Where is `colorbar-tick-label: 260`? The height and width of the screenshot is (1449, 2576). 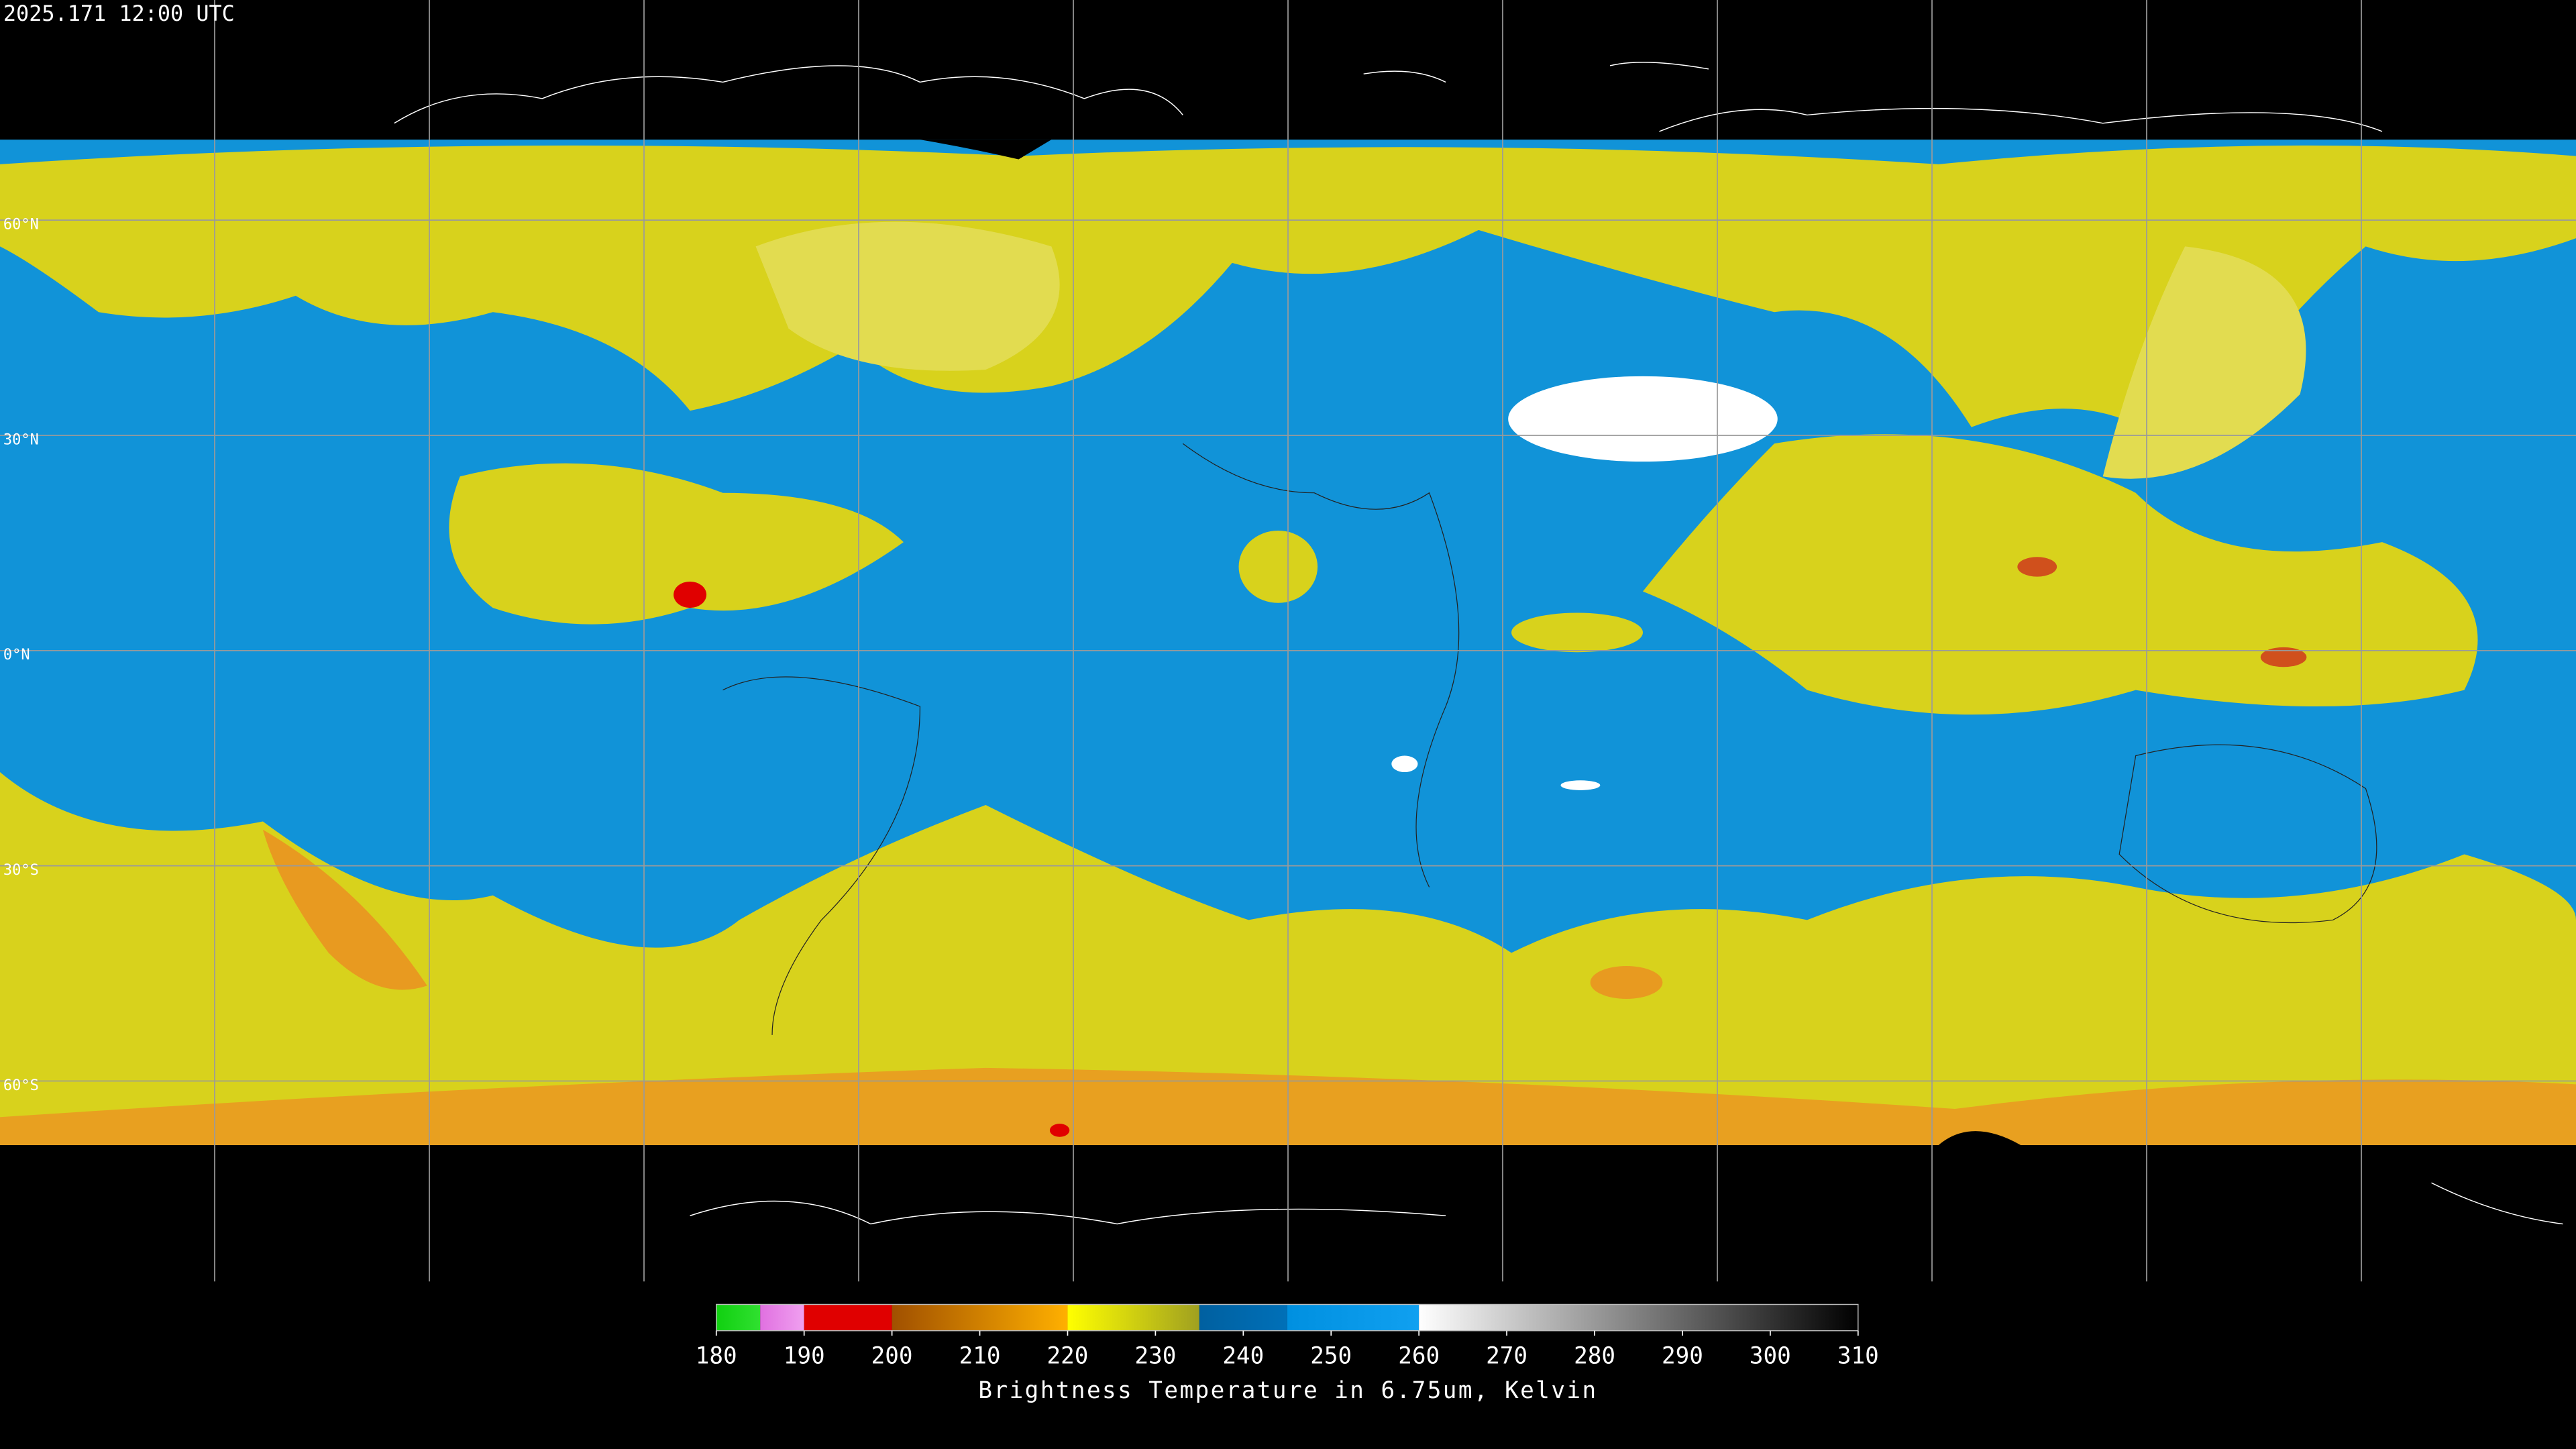 colorbar-tick-label: 260 is located at coordinates (1419, 1355).